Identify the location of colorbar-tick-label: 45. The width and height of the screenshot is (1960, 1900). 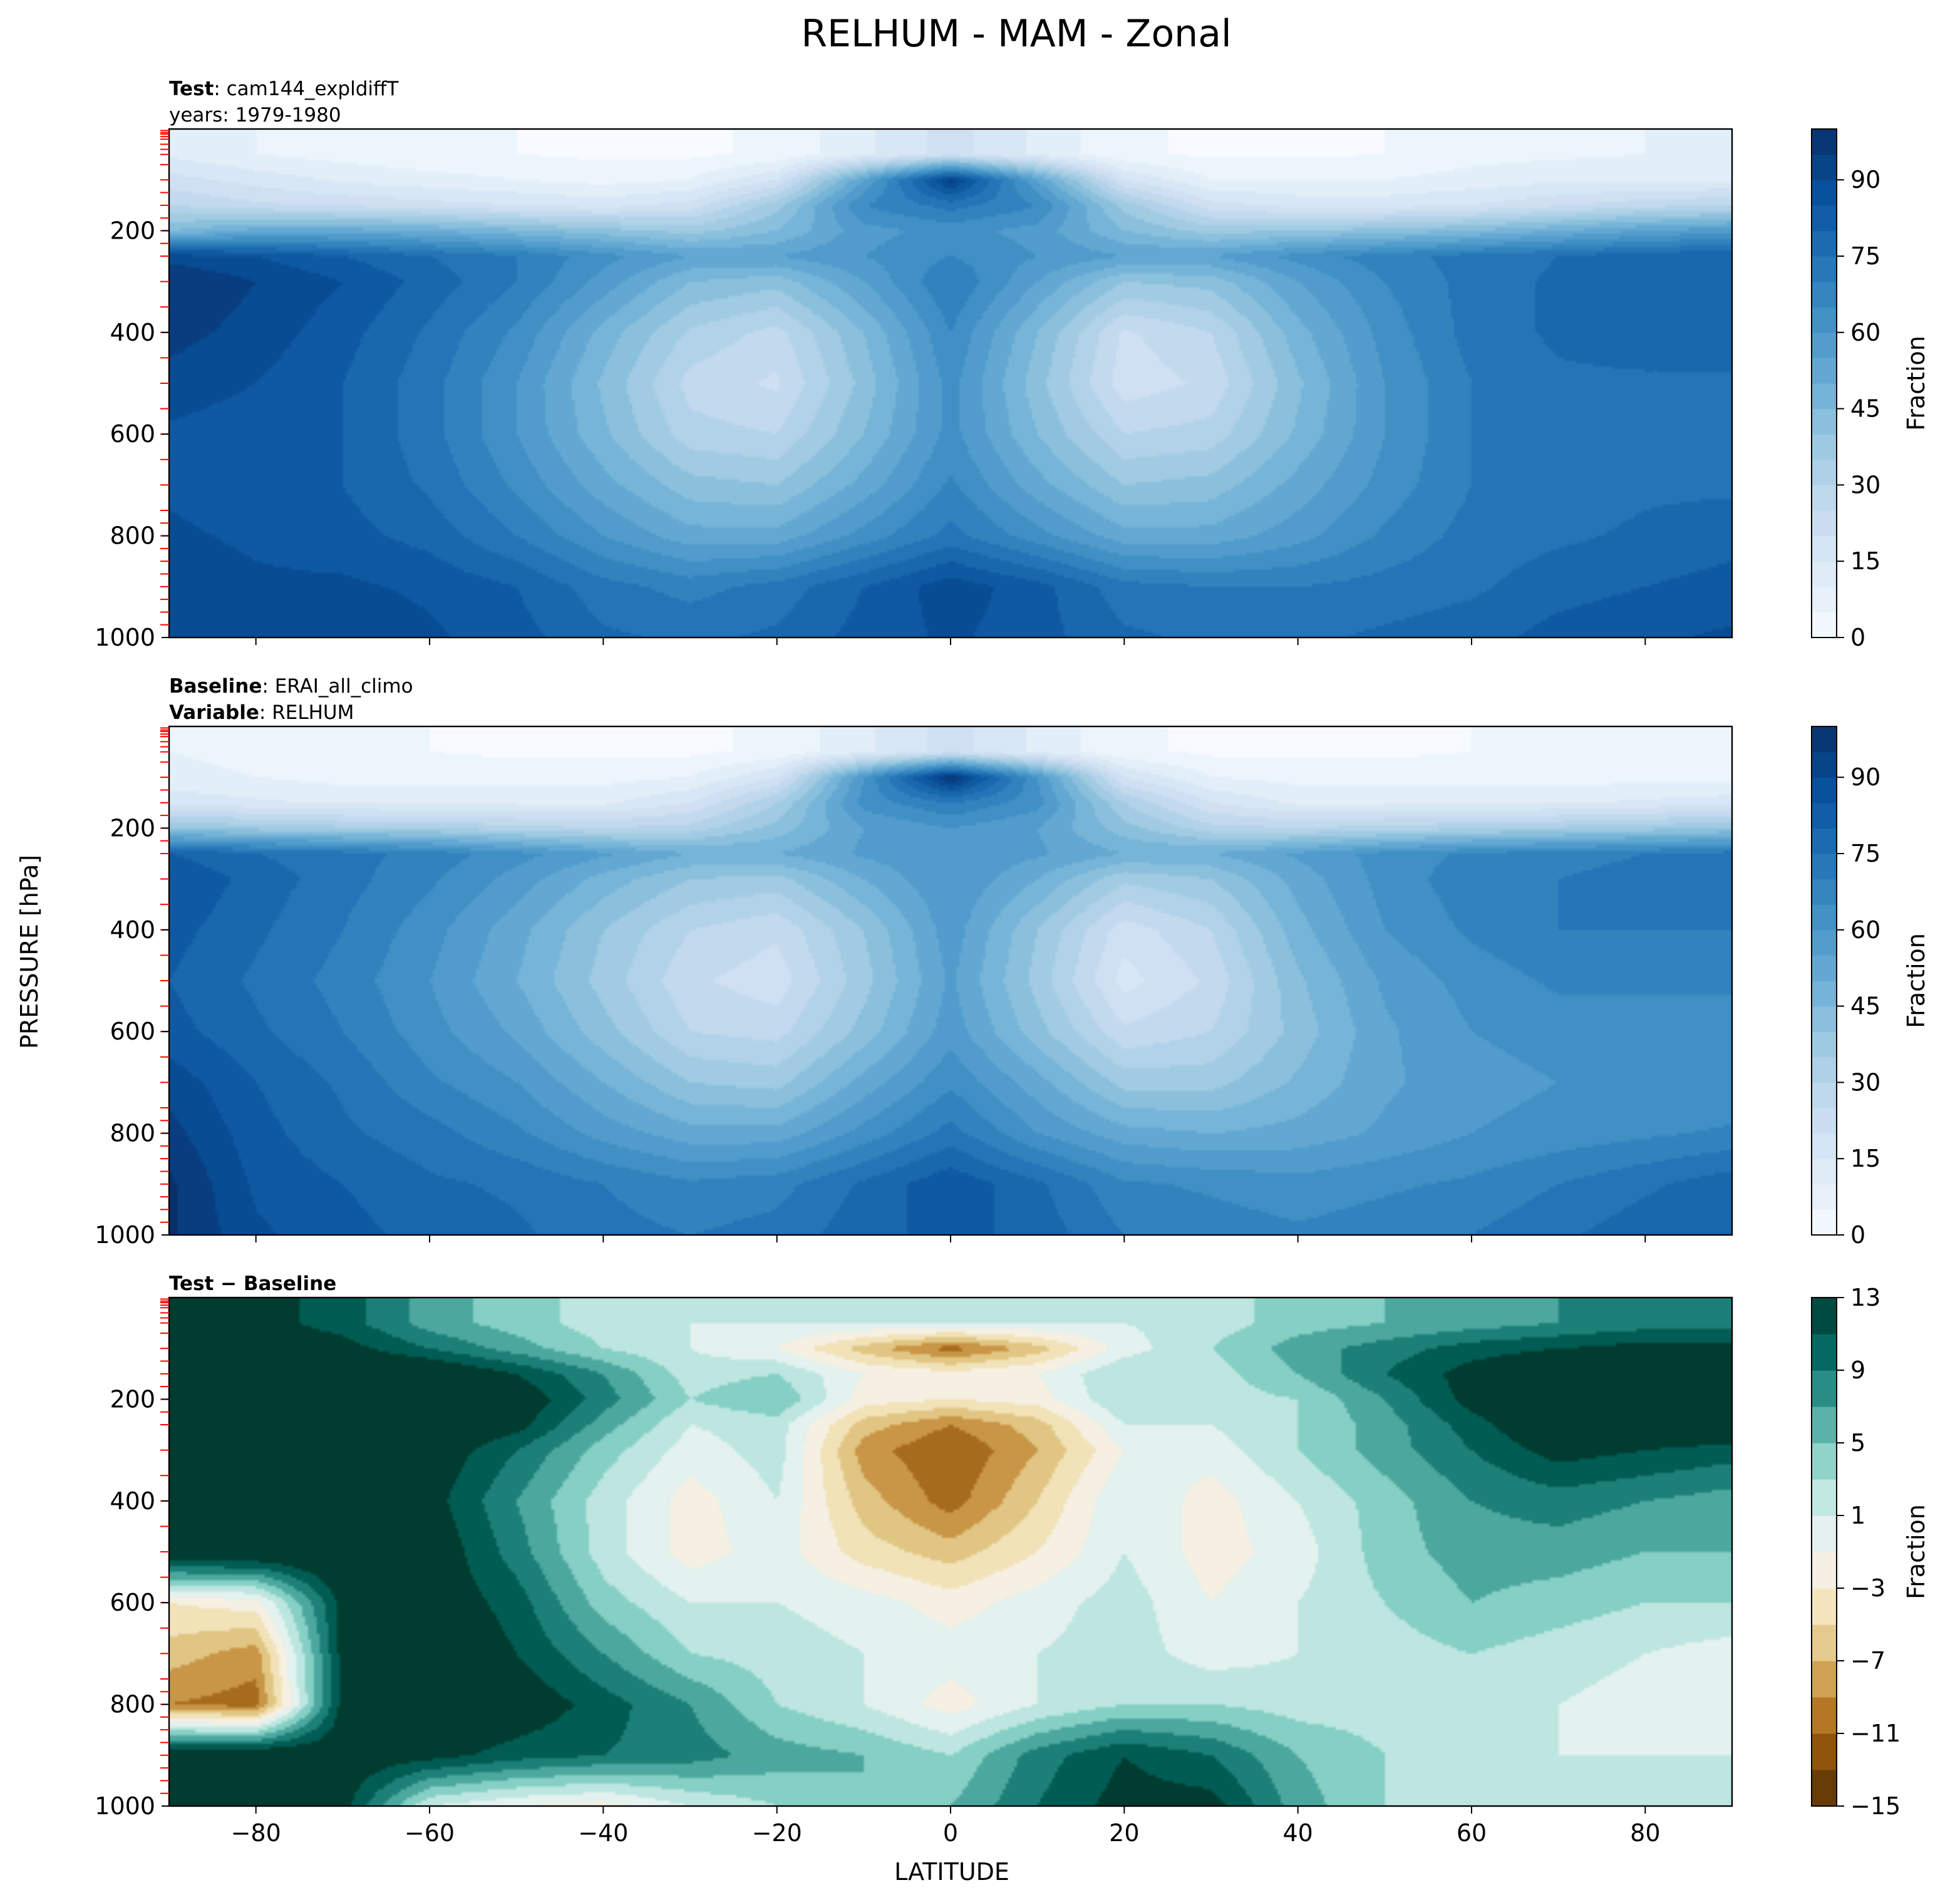
(1865, 1006).